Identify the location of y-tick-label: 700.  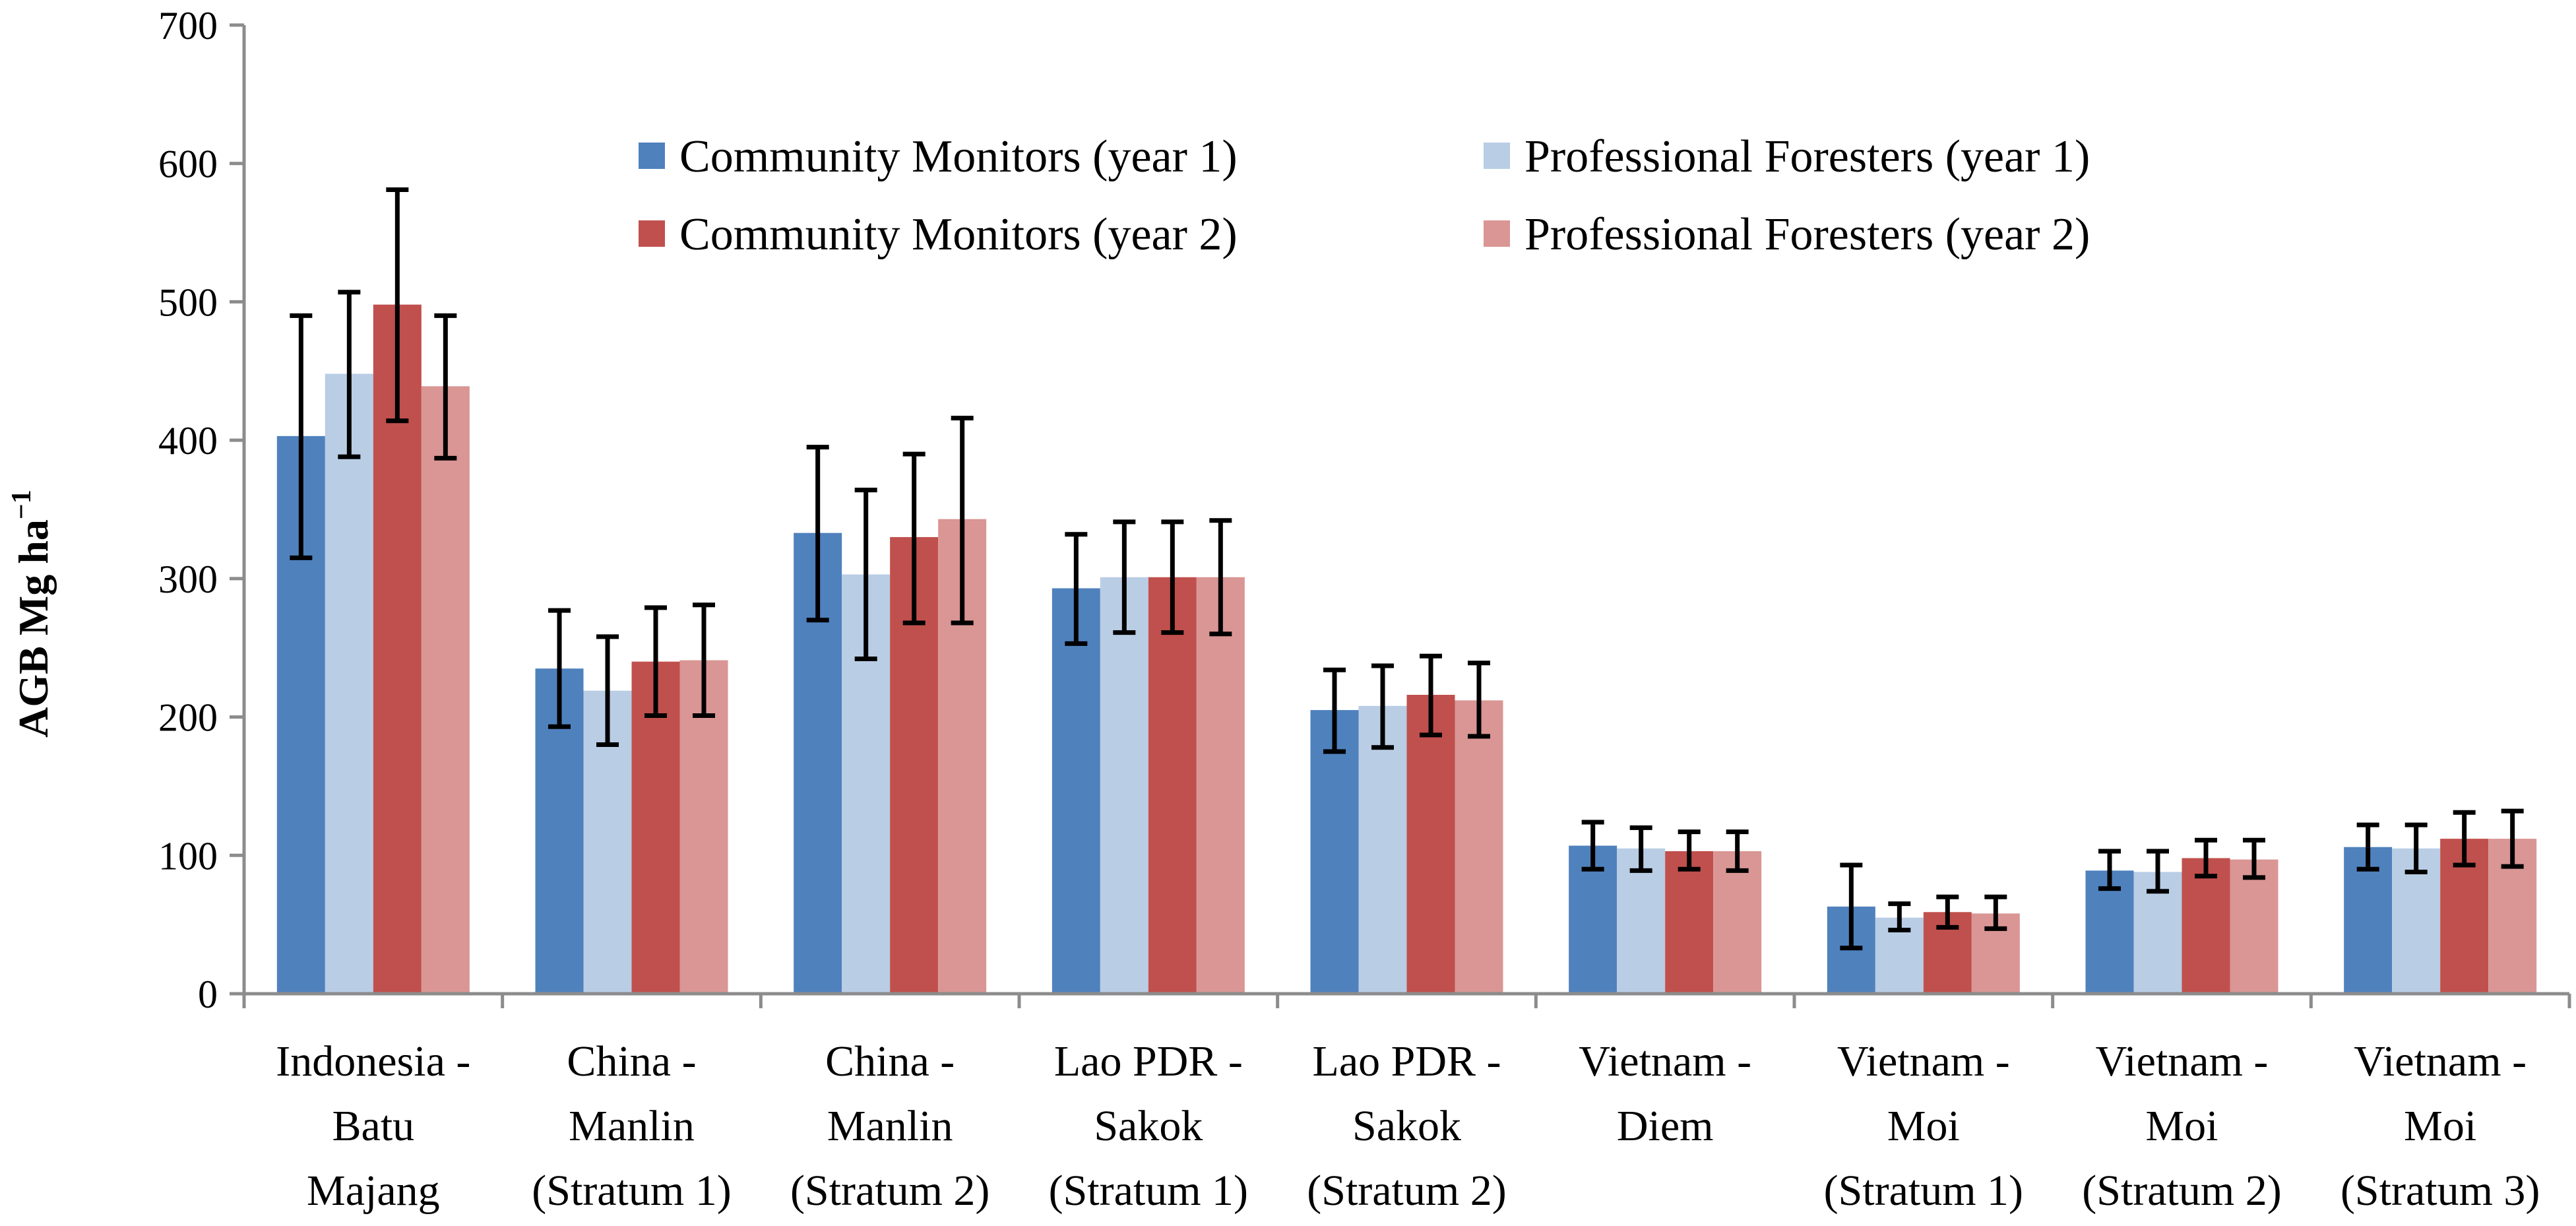
(188, 26).